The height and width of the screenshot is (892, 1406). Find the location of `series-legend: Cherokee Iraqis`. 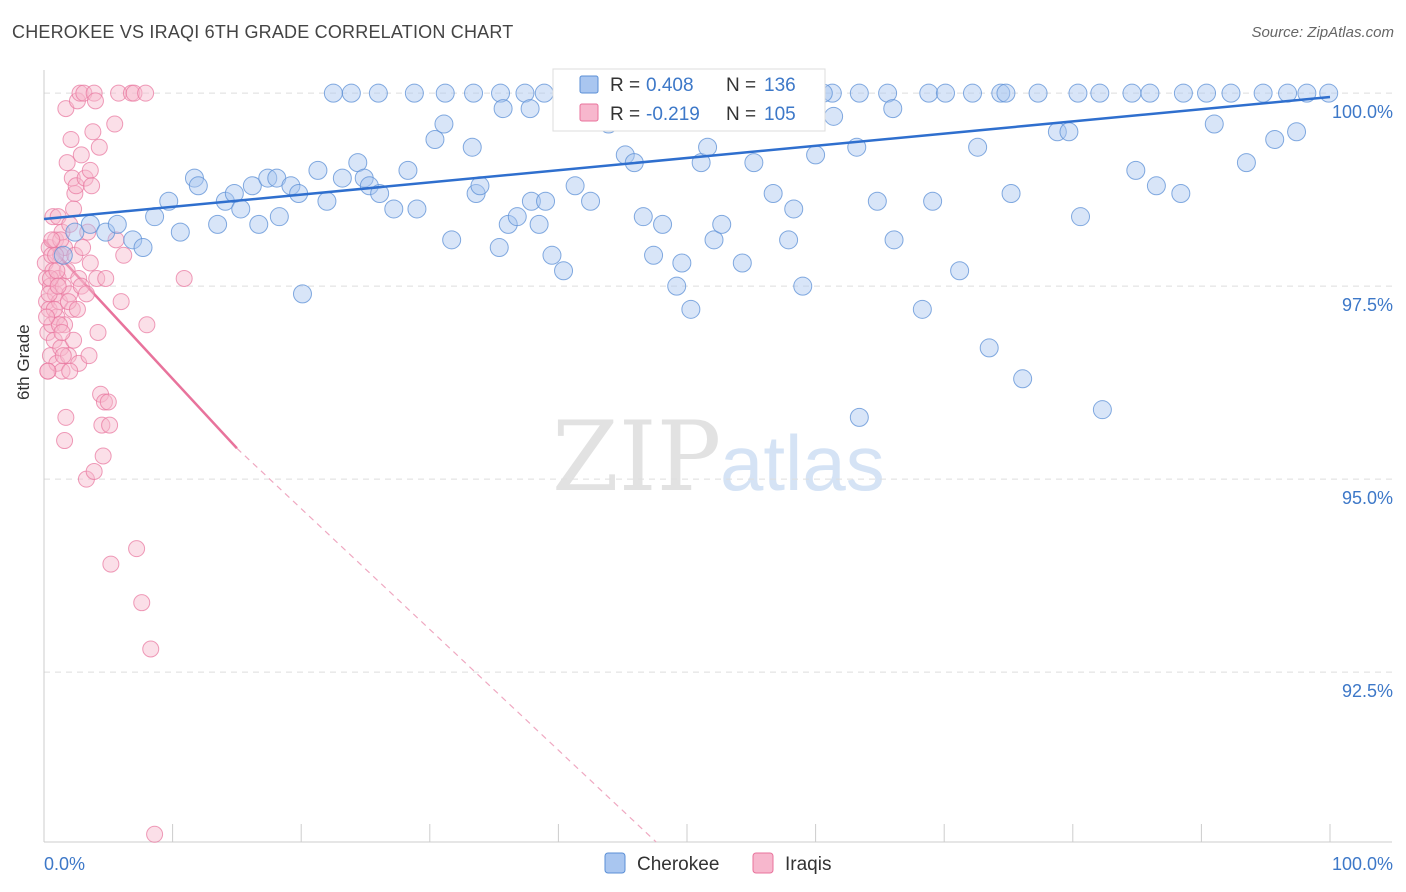

series-legend: Cherokee Iraqis is located at coordinates (717, 863).